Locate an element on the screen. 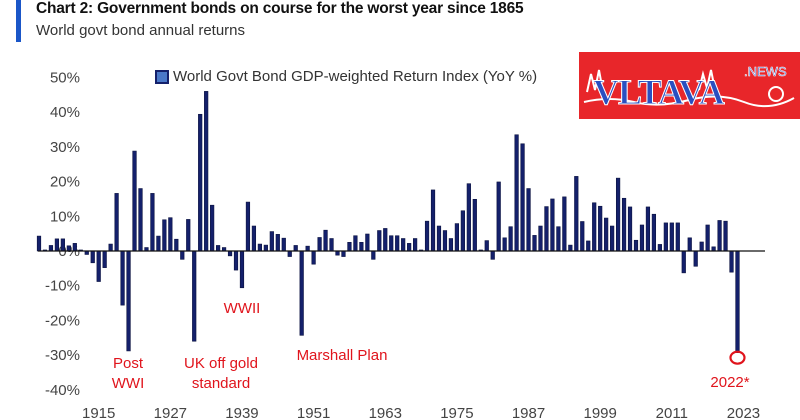 The image size is (800, 420). bar-1975 is located at coordinates (457, 237).